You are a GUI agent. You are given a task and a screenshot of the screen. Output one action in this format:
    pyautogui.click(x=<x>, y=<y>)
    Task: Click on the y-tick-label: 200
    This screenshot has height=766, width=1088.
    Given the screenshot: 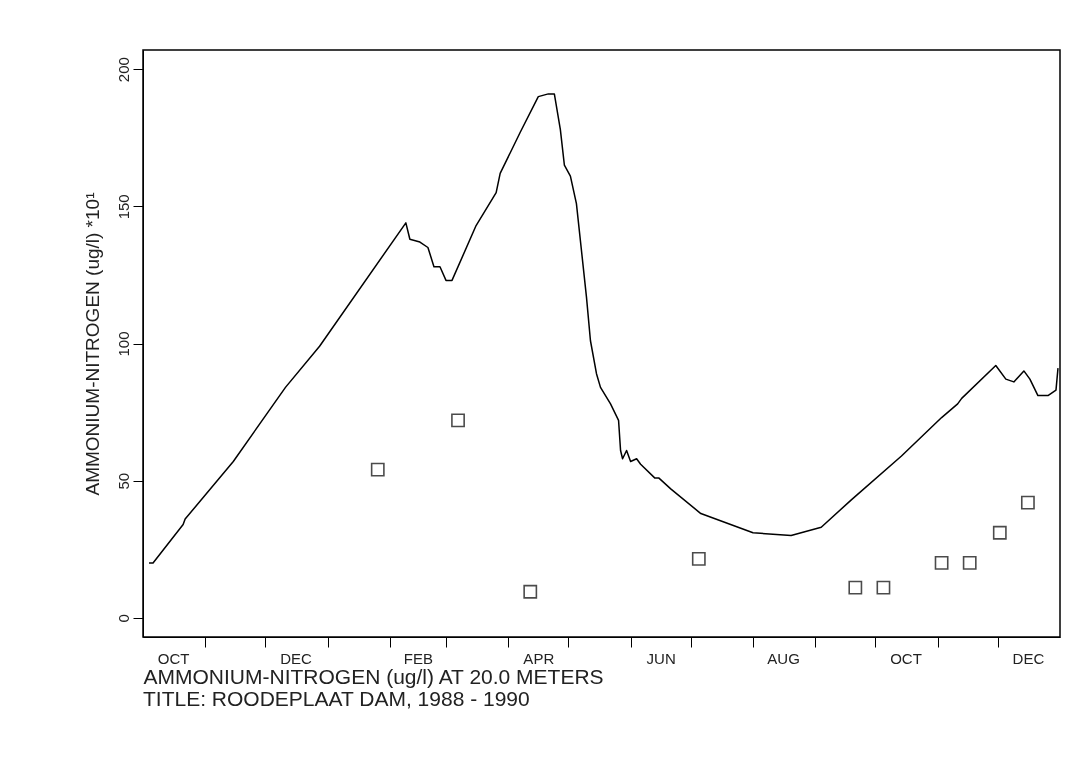 What is the action you would take?
    pyautogui.click(x=123, y=70)
    